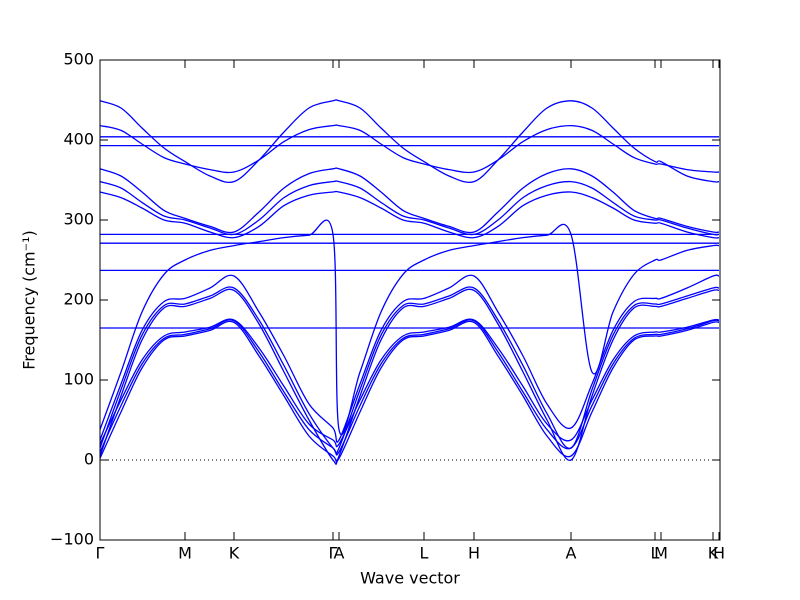 The width and height of the screenshot is (800, 600). What do you see at coordinates (29, 299) in the screenshot?
I see `y-axis-label: Frequency (cm⁻¹)` at bounding box center [29, 299].